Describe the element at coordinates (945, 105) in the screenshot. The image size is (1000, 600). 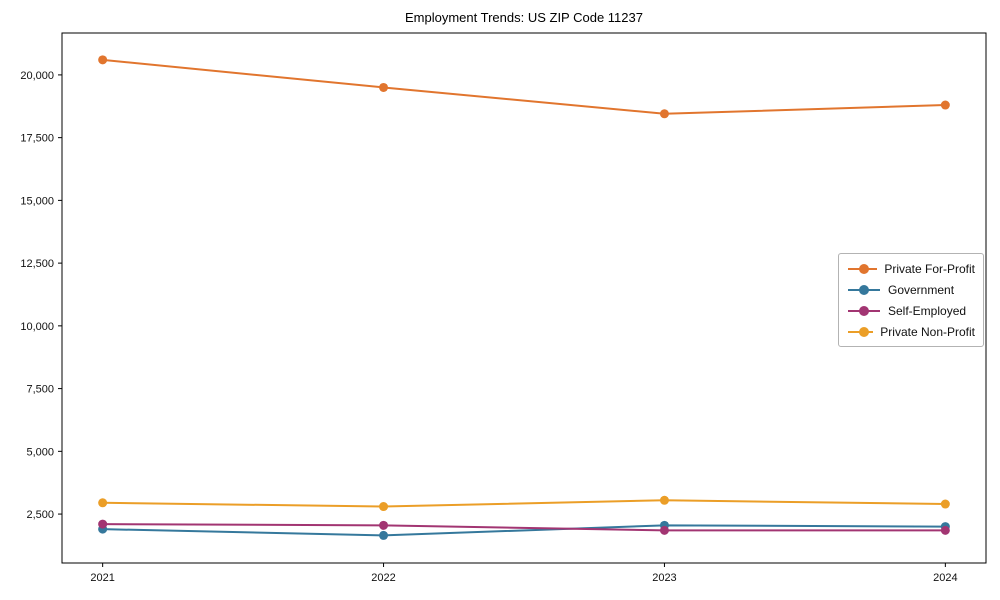
I see `data-point-private-for-profit-2024` at that location.